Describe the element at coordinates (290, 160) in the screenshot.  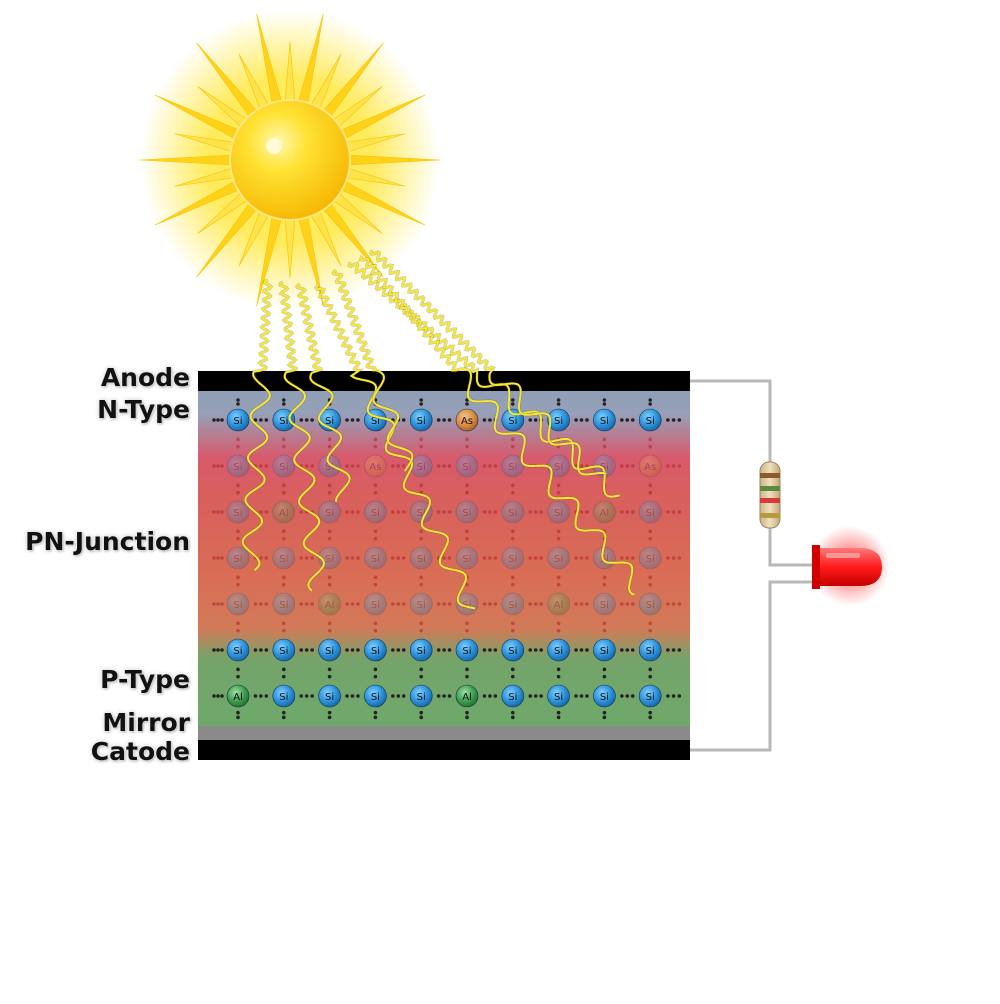
I see `sun-icon` at that location.